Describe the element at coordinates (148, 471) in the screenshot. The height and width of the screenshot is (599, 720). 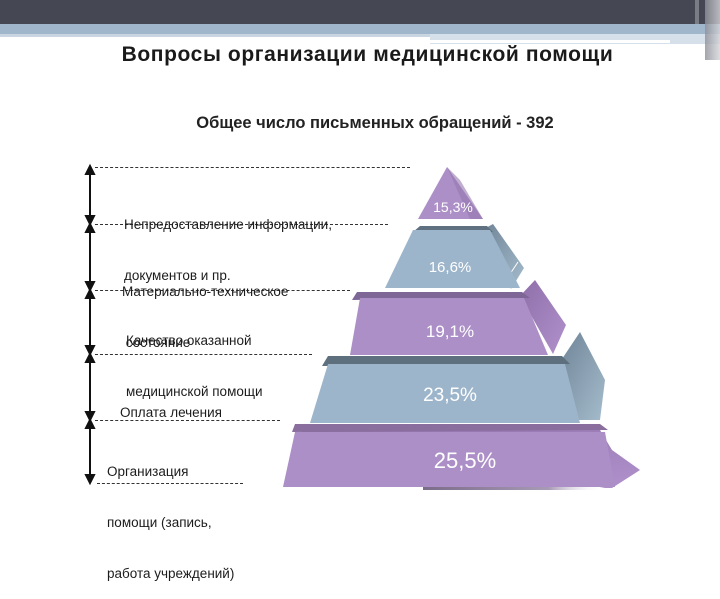
I see `label-line: Организация` at that location.